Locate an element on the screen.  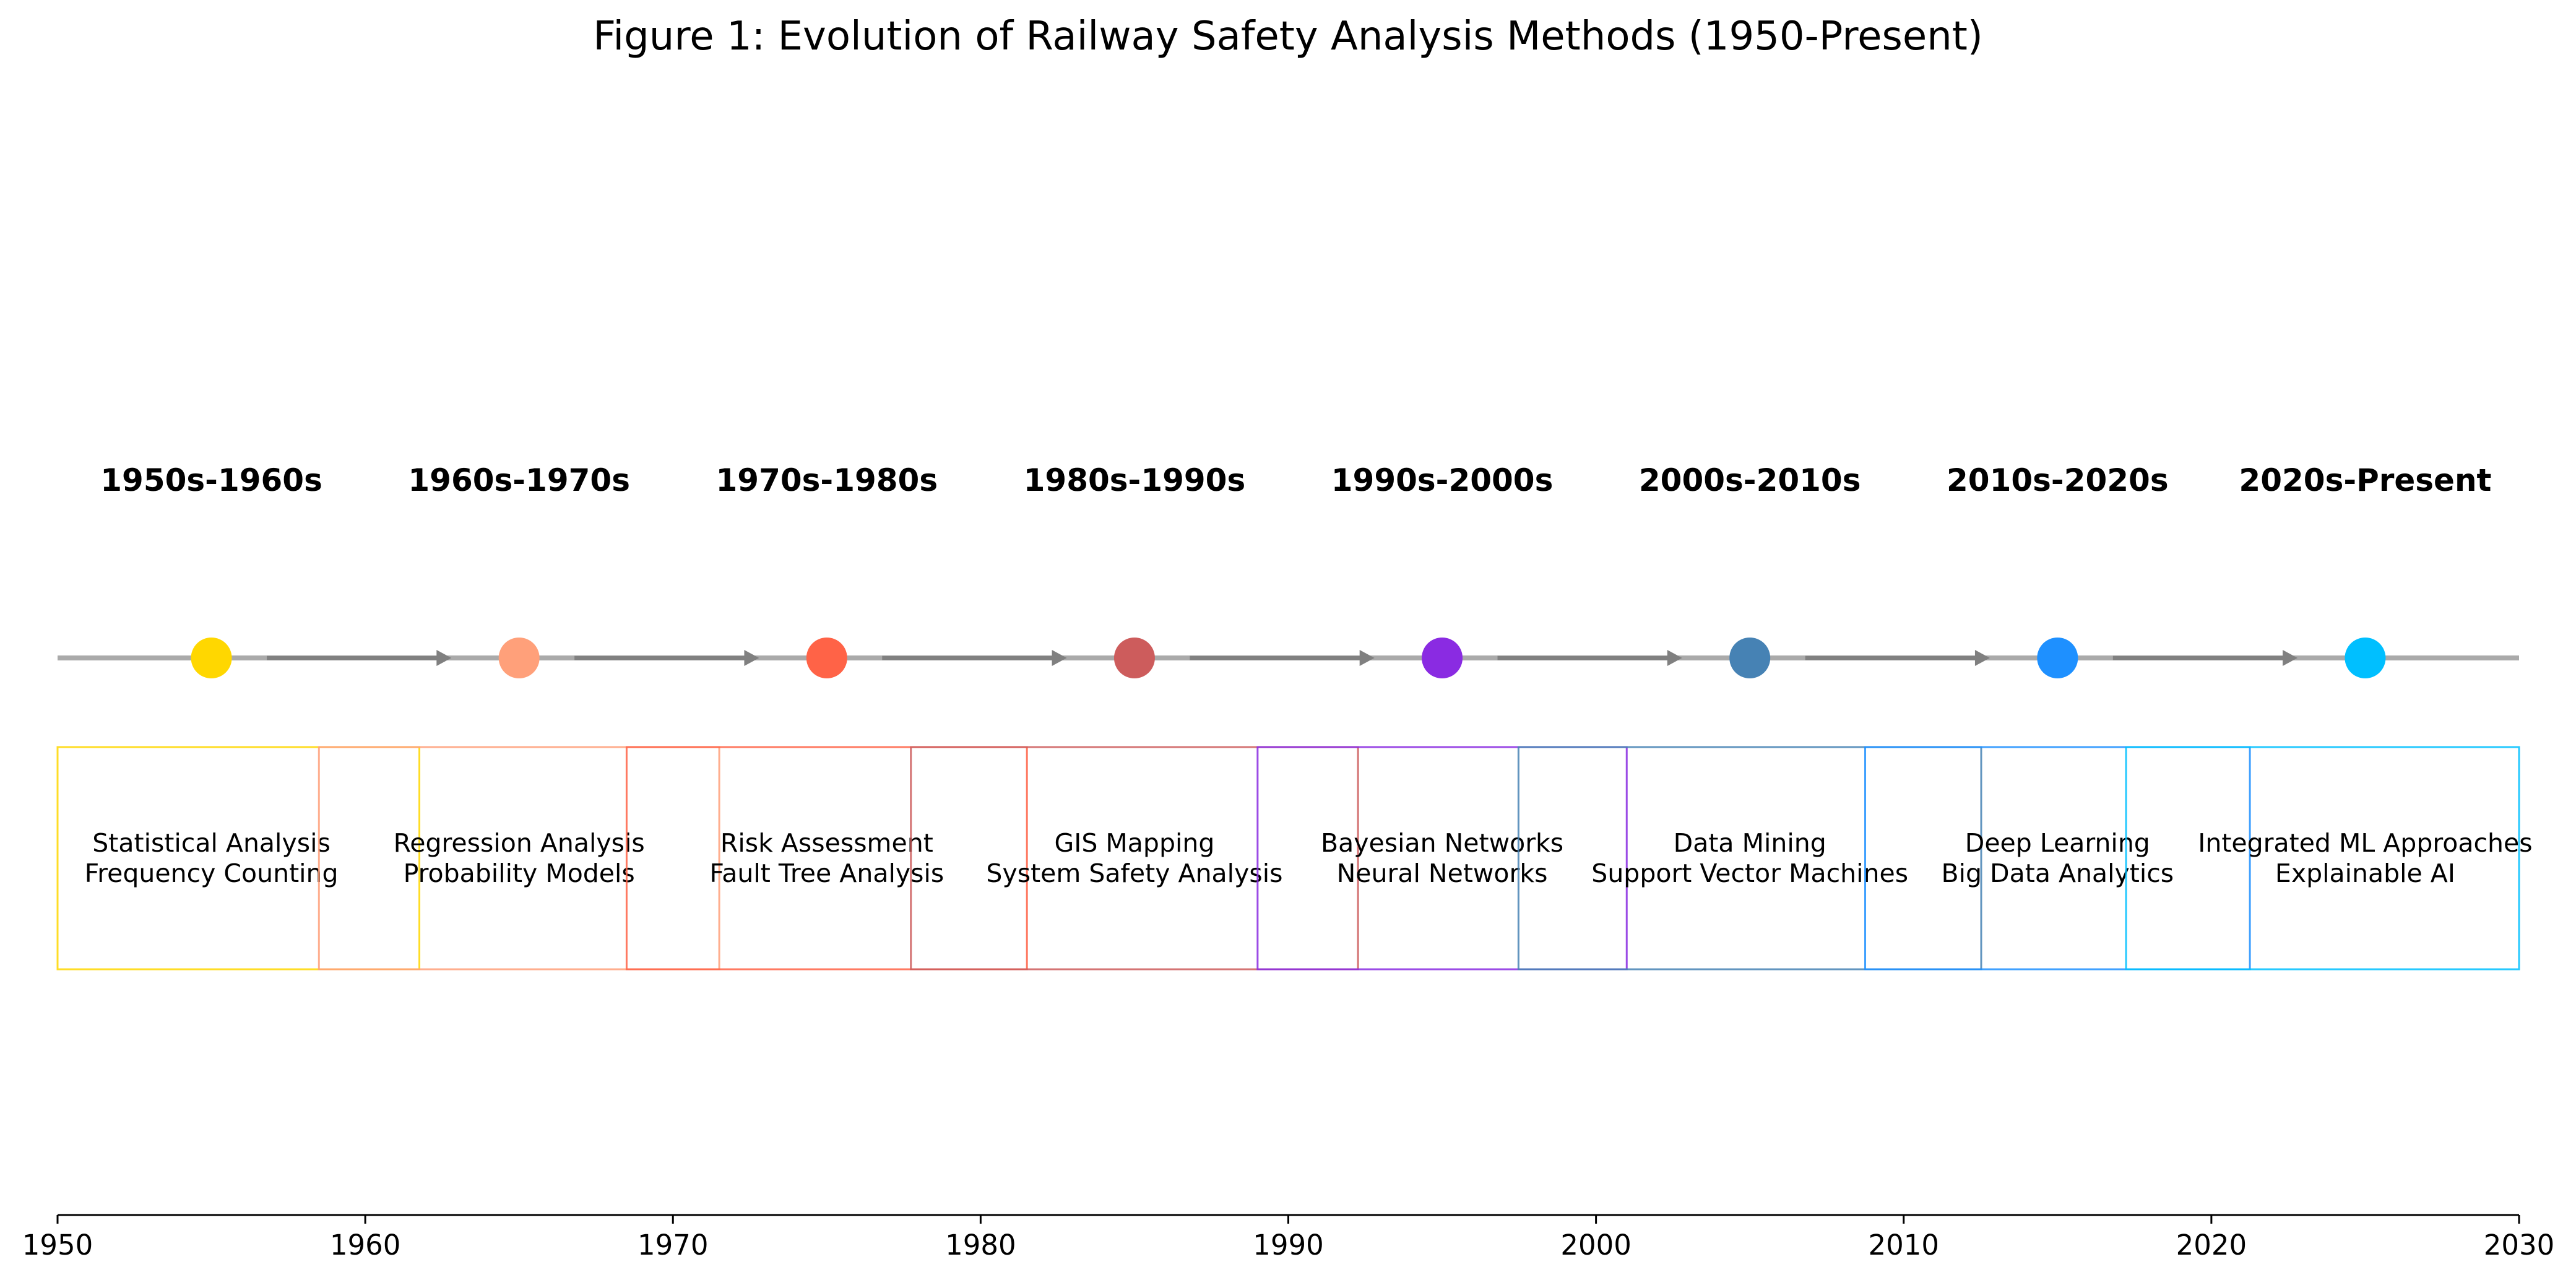
x-tick-label: 1970 is located at coordinates (673, 1245).